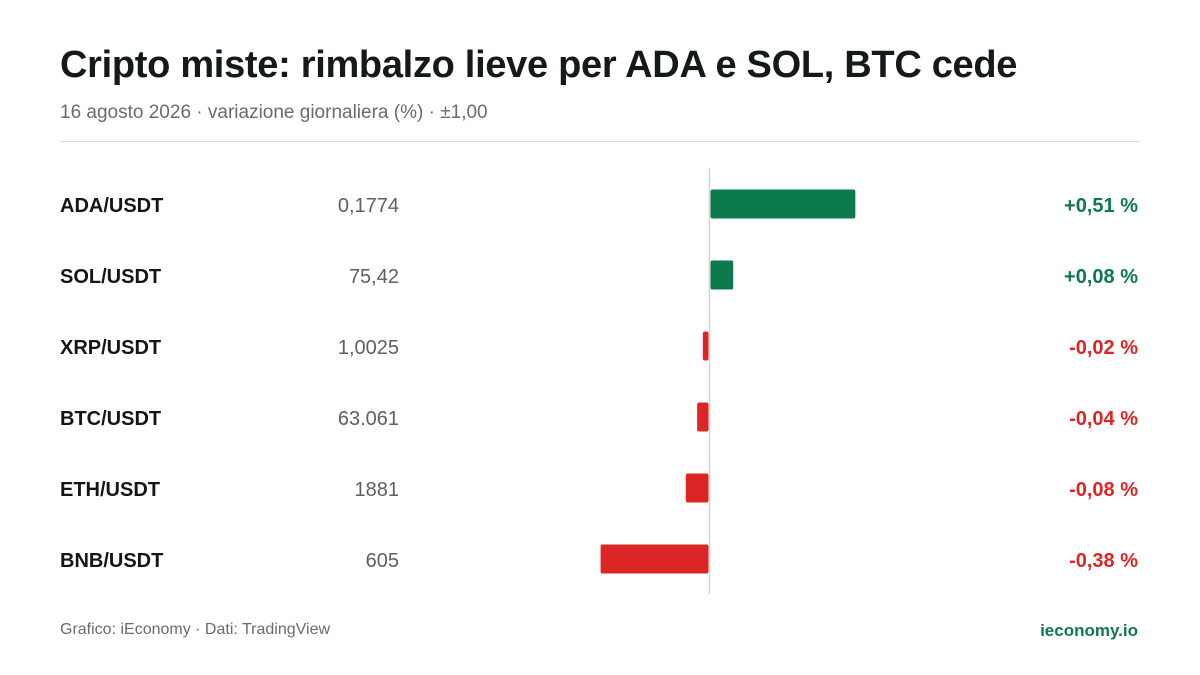 The image size is (1200, 675). I want to click on price-label: 63.061, so click(368, 419).